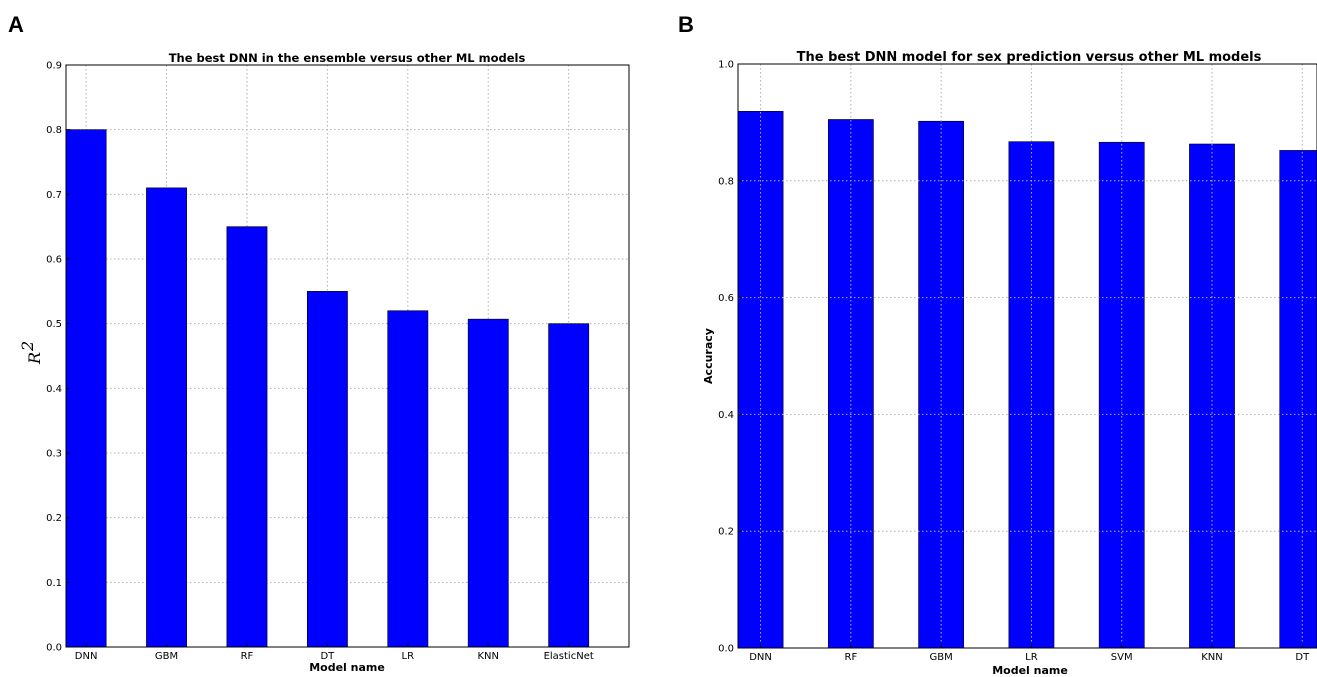 This screenshot has width=1317, height=677. What do you see at coordinates (708, 356) in the screenshot?
I see `y-axis-label: Accuracy` at bounding box center [708, 356].